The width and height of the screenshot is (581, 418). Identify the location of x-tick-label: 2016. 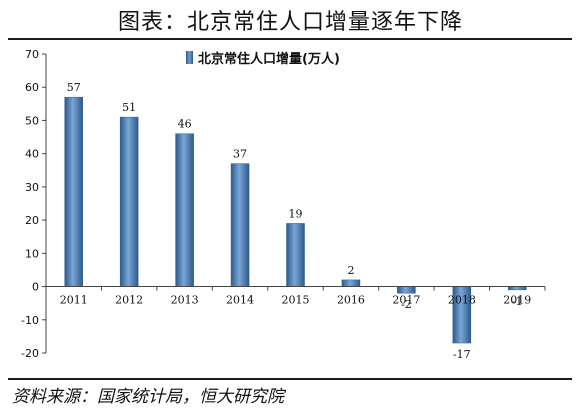
(351, 300).